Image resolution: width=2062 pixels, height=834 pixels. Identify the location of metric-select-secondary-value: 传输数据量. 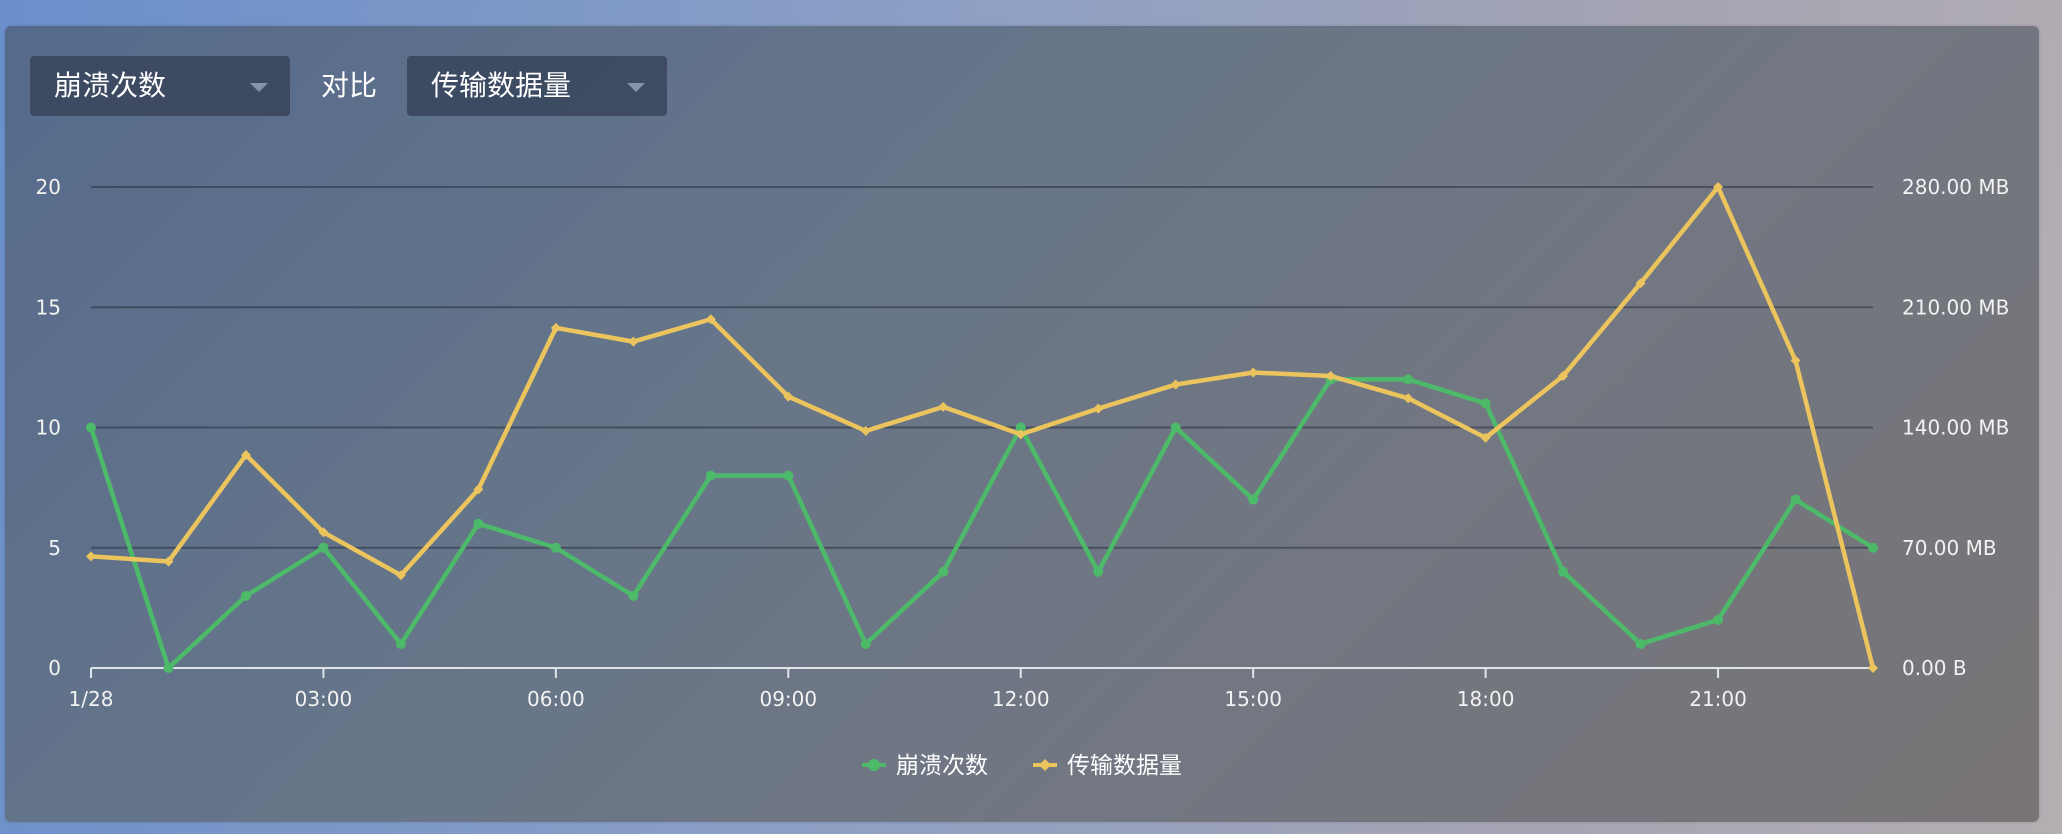
(501, 85).